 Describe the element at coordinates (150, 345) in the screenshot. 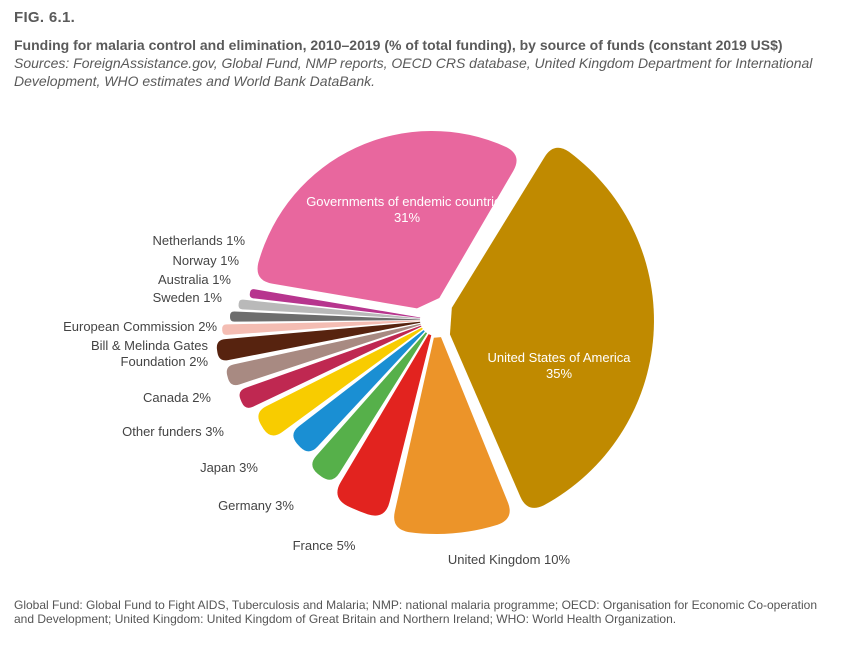

I see `slice-label-line: Bill & Melinda Gates` at that location.